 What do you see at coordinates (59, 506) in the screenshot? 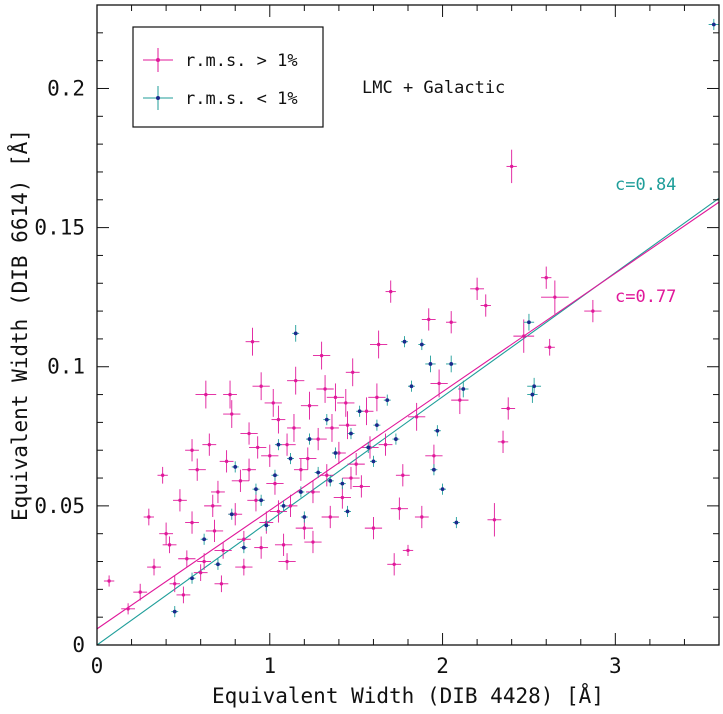
I see `y-tick-label: 0.05` at bounding box center [59, 506].